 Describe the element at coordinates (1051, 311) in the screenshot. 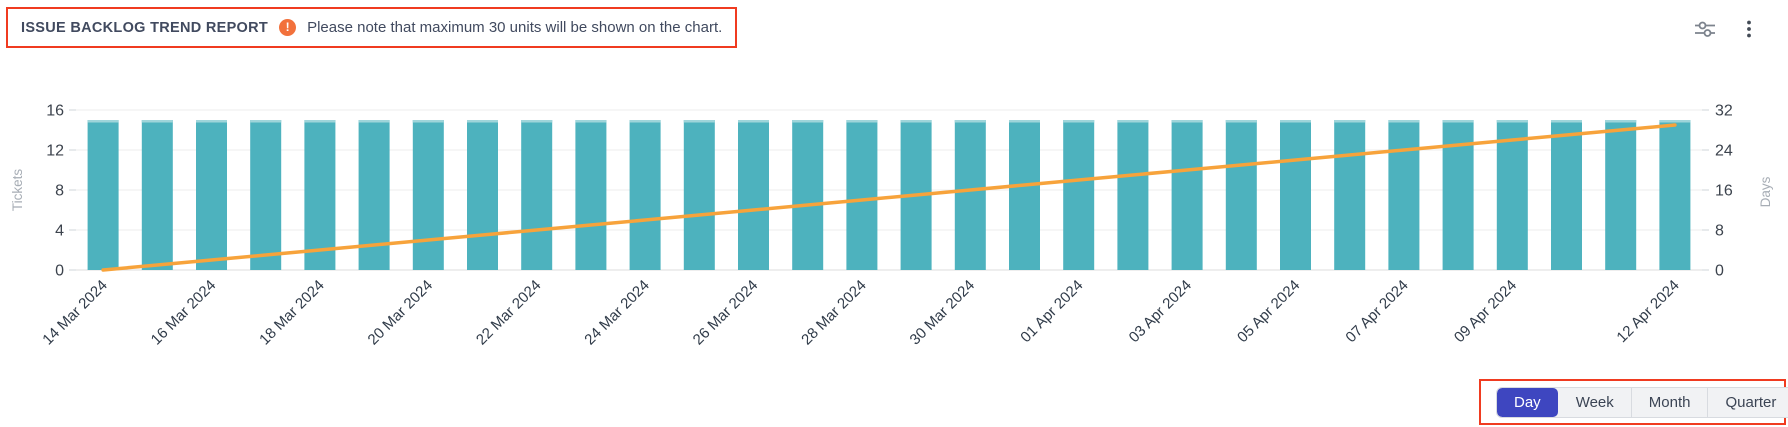

I see `x-axis-label: 01 Apr 2024` at that location.